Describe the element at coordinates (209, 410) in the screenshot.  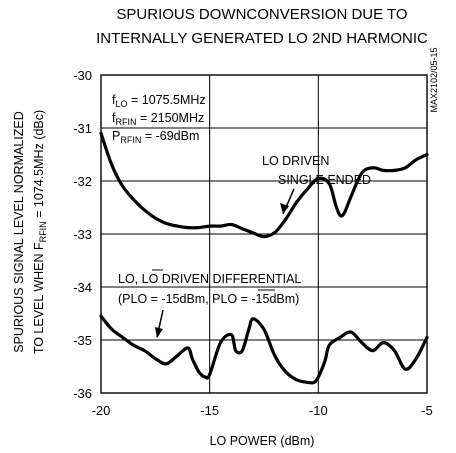
I see `x-tick-label: -15` at that location.